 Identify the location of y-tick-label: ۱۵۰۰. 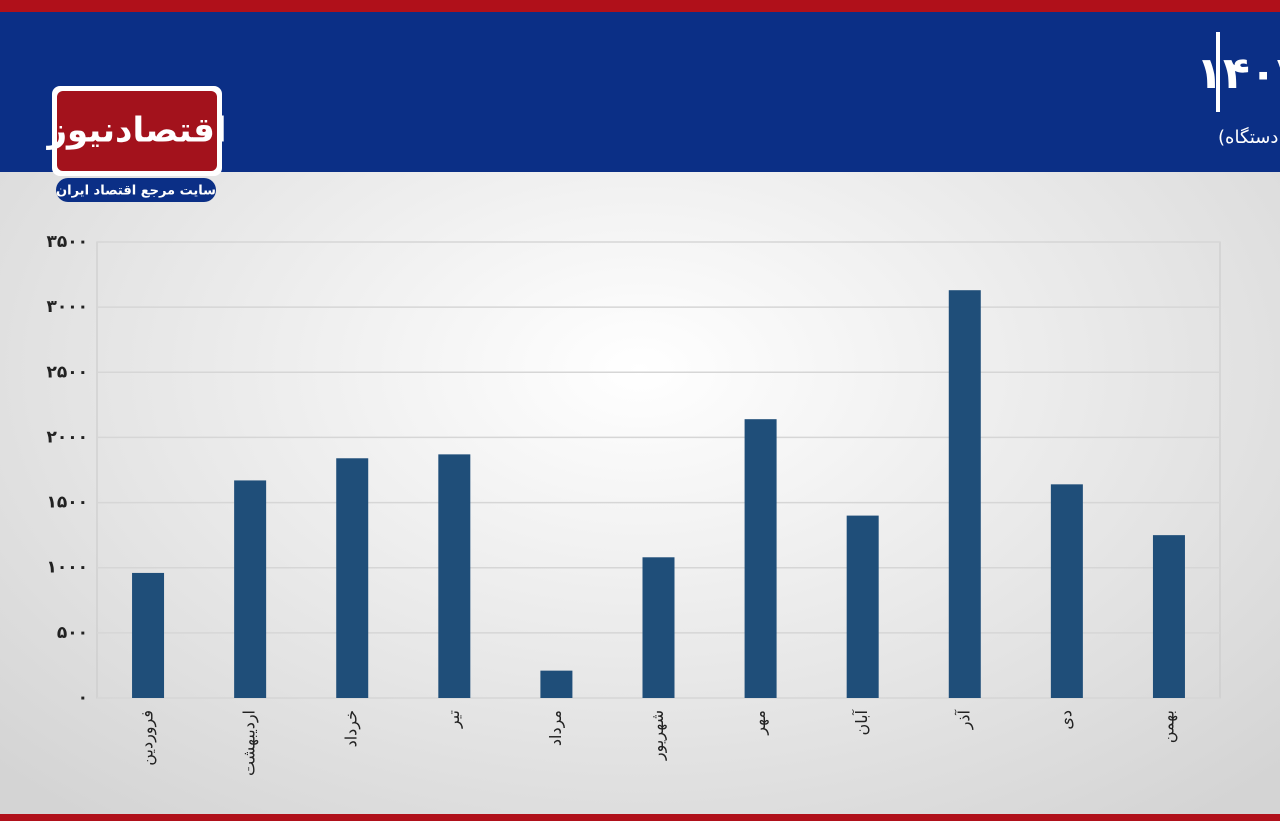
(67, 503).